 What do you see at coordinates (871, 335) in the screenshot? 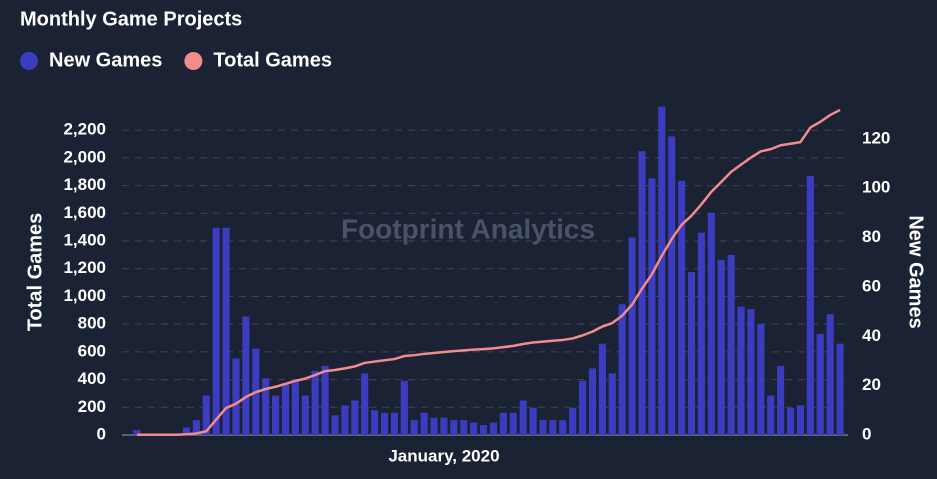
I see `y2-tick-label: 40` at bounding box center [871, 335].